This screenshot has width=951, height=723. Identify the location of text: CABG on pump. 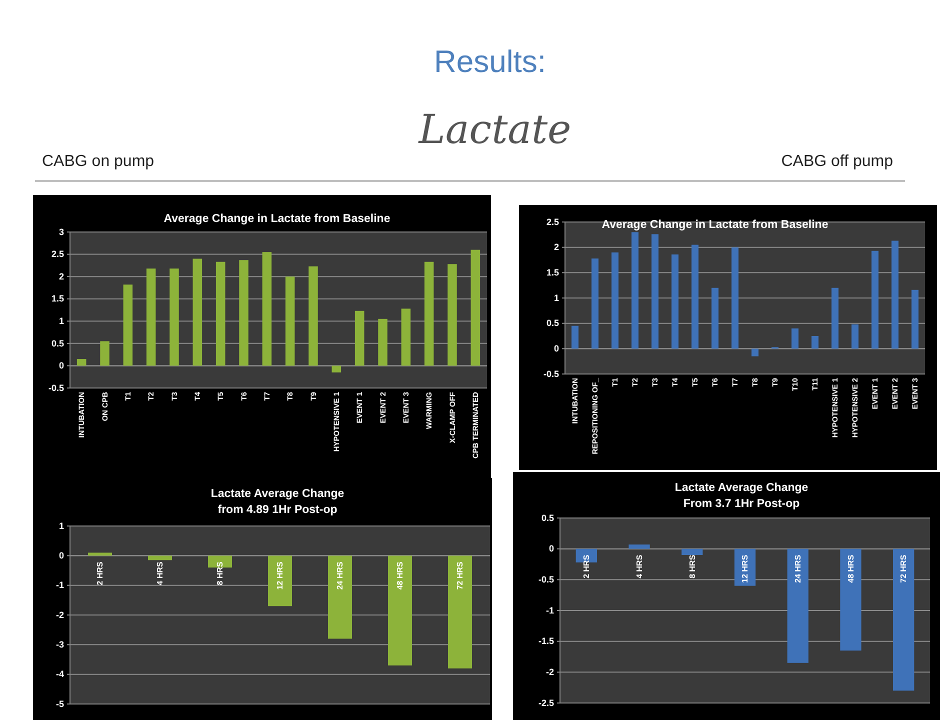
(98, 161).